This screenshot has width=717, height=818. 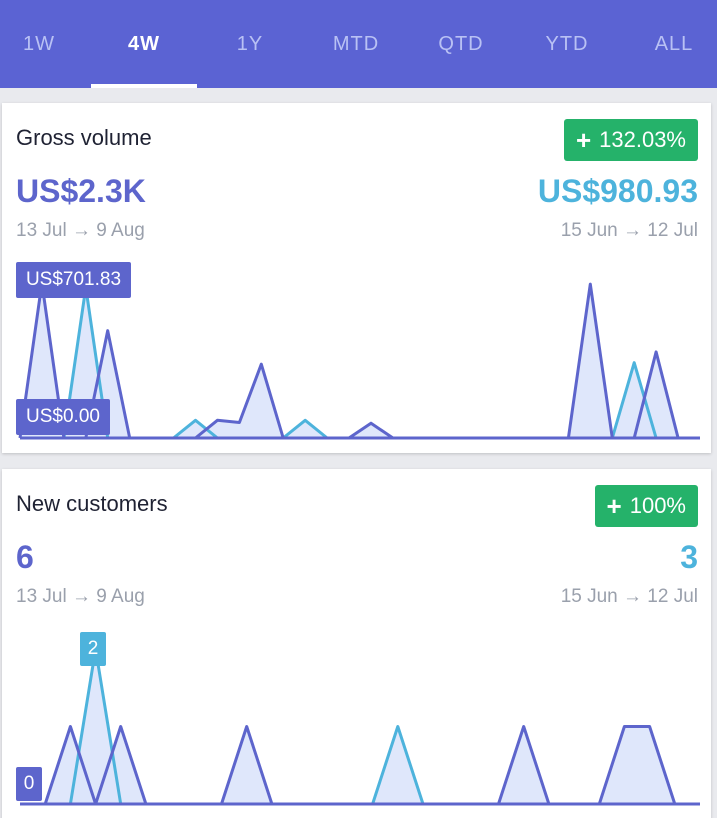 What do you see at coordinates (92, 503) in the screenshot?
I see `card-title: New customers` at bounding box center [92, 503].